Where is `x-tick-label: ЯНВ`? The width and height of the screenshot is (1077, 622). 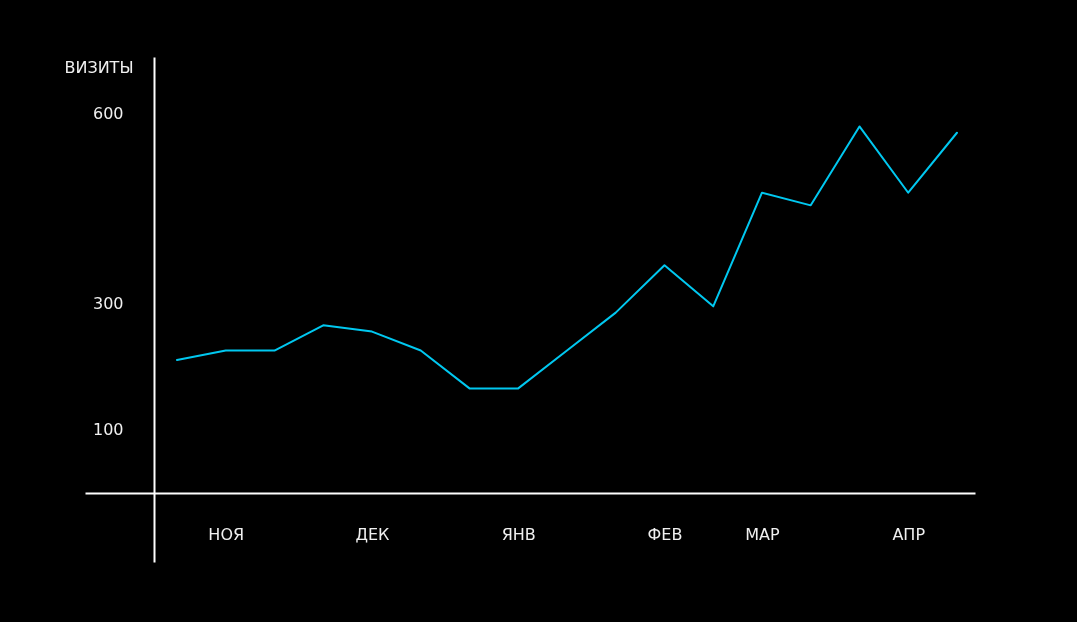
x-tick-label: ЯНВ is located at coordinates (518, 534).